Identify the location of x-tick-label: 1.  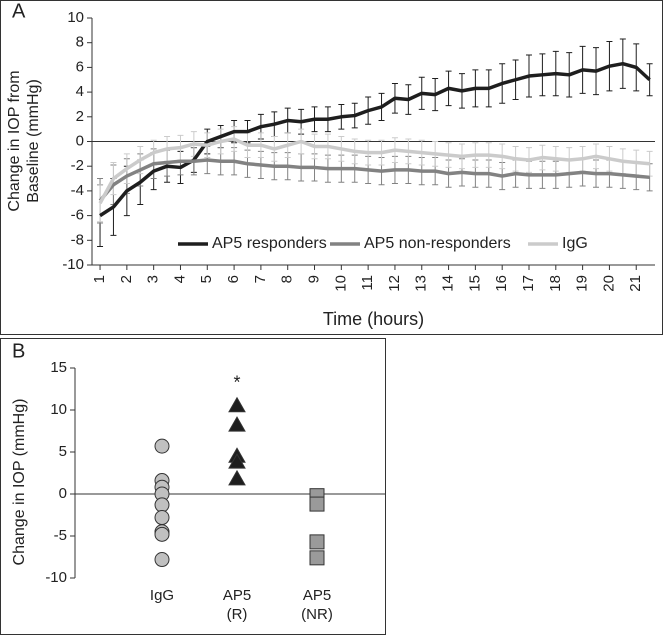
(99, 279).